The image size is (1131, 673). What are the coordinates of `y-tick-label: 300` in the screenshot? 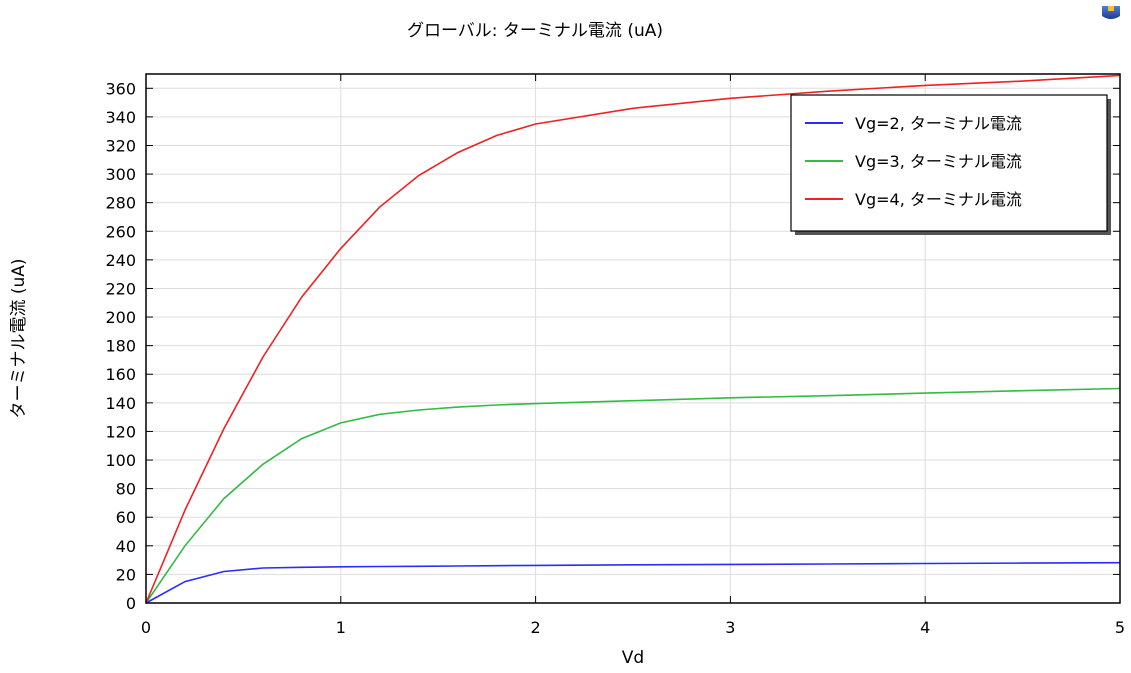 It's located at (120, 174).